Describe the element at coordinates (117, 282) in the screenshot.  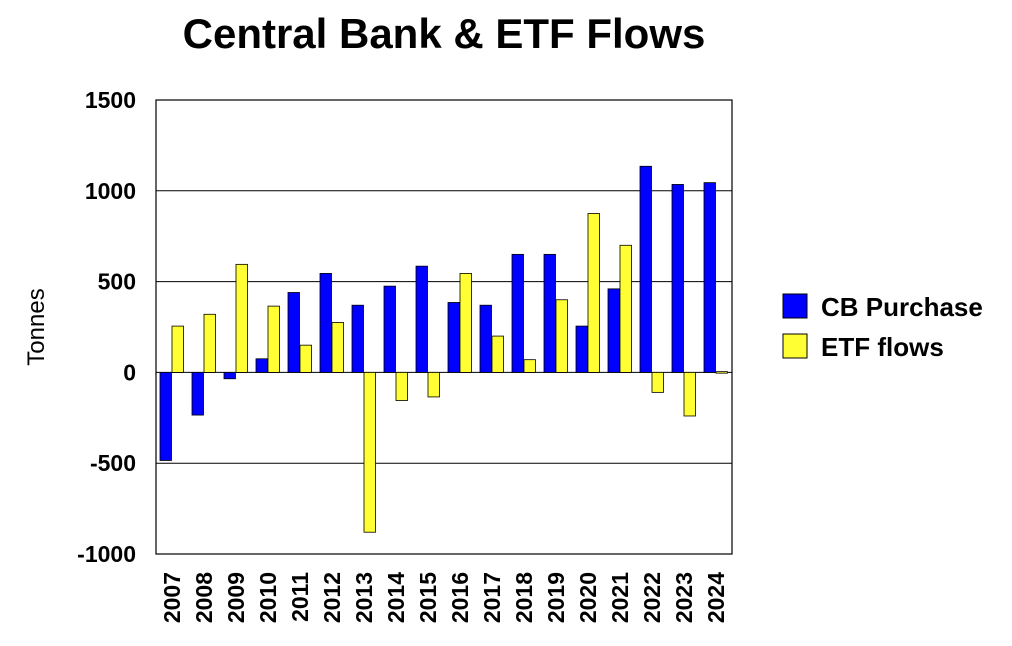
I see `y-tick-label: 500` at that location.